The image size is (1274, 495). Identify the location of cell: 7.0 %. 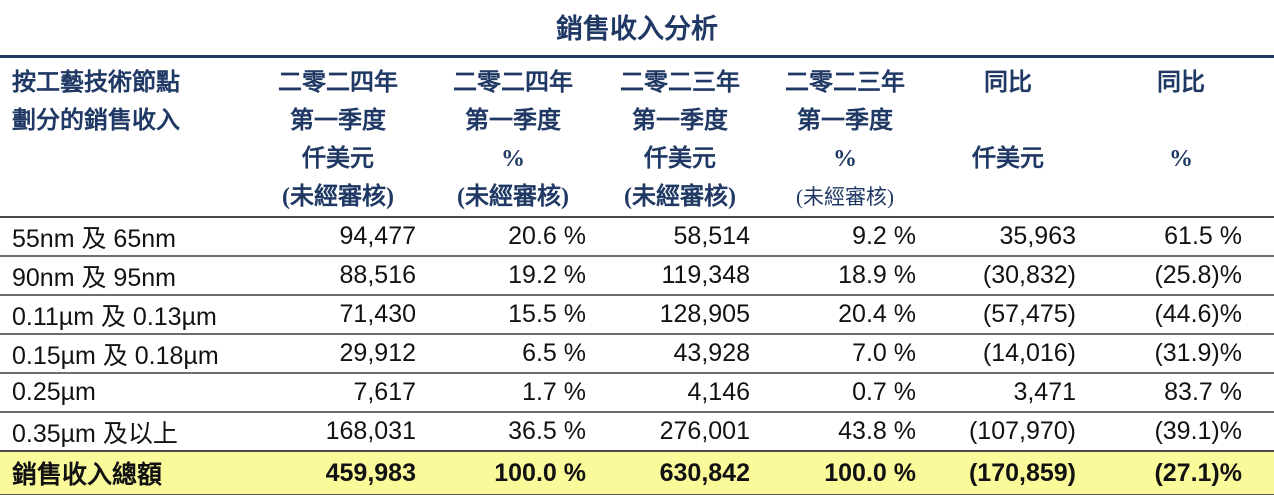
(884, 353).